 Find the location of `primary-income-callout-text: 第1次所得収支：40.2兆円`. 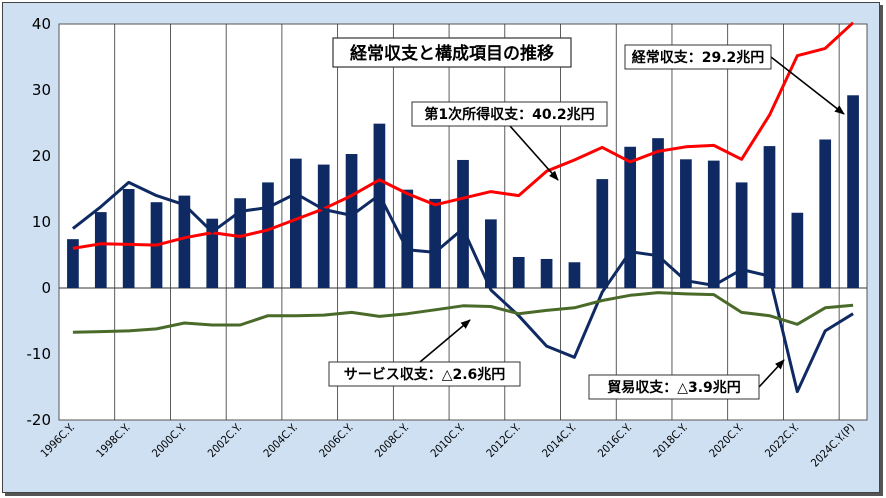

primary-income-callout-text: 第1次所得収支：40.2兆円 is located at coordinates (509, 114).